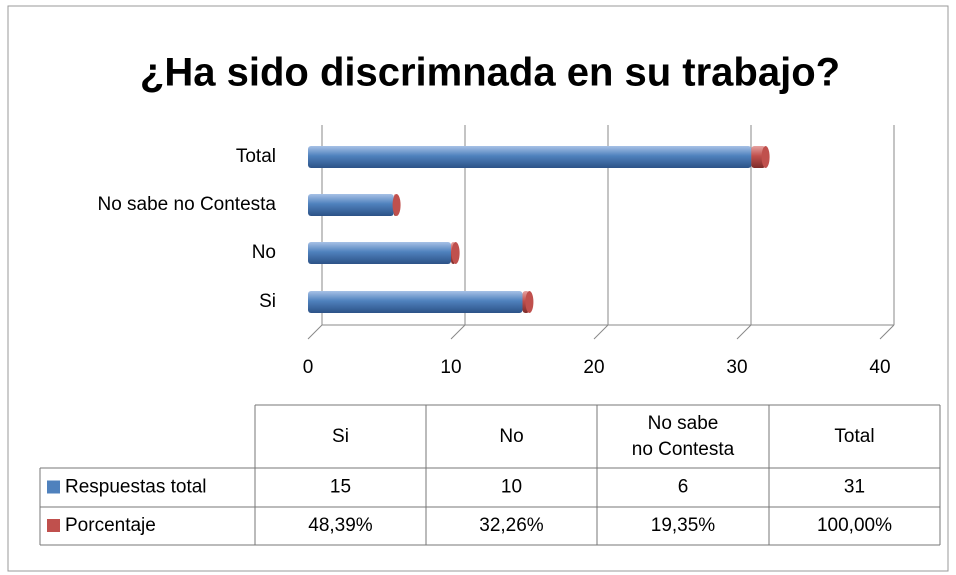 This screenshot has width=956, height=575. I want to click on table-cell: 15, so click(340, 487).